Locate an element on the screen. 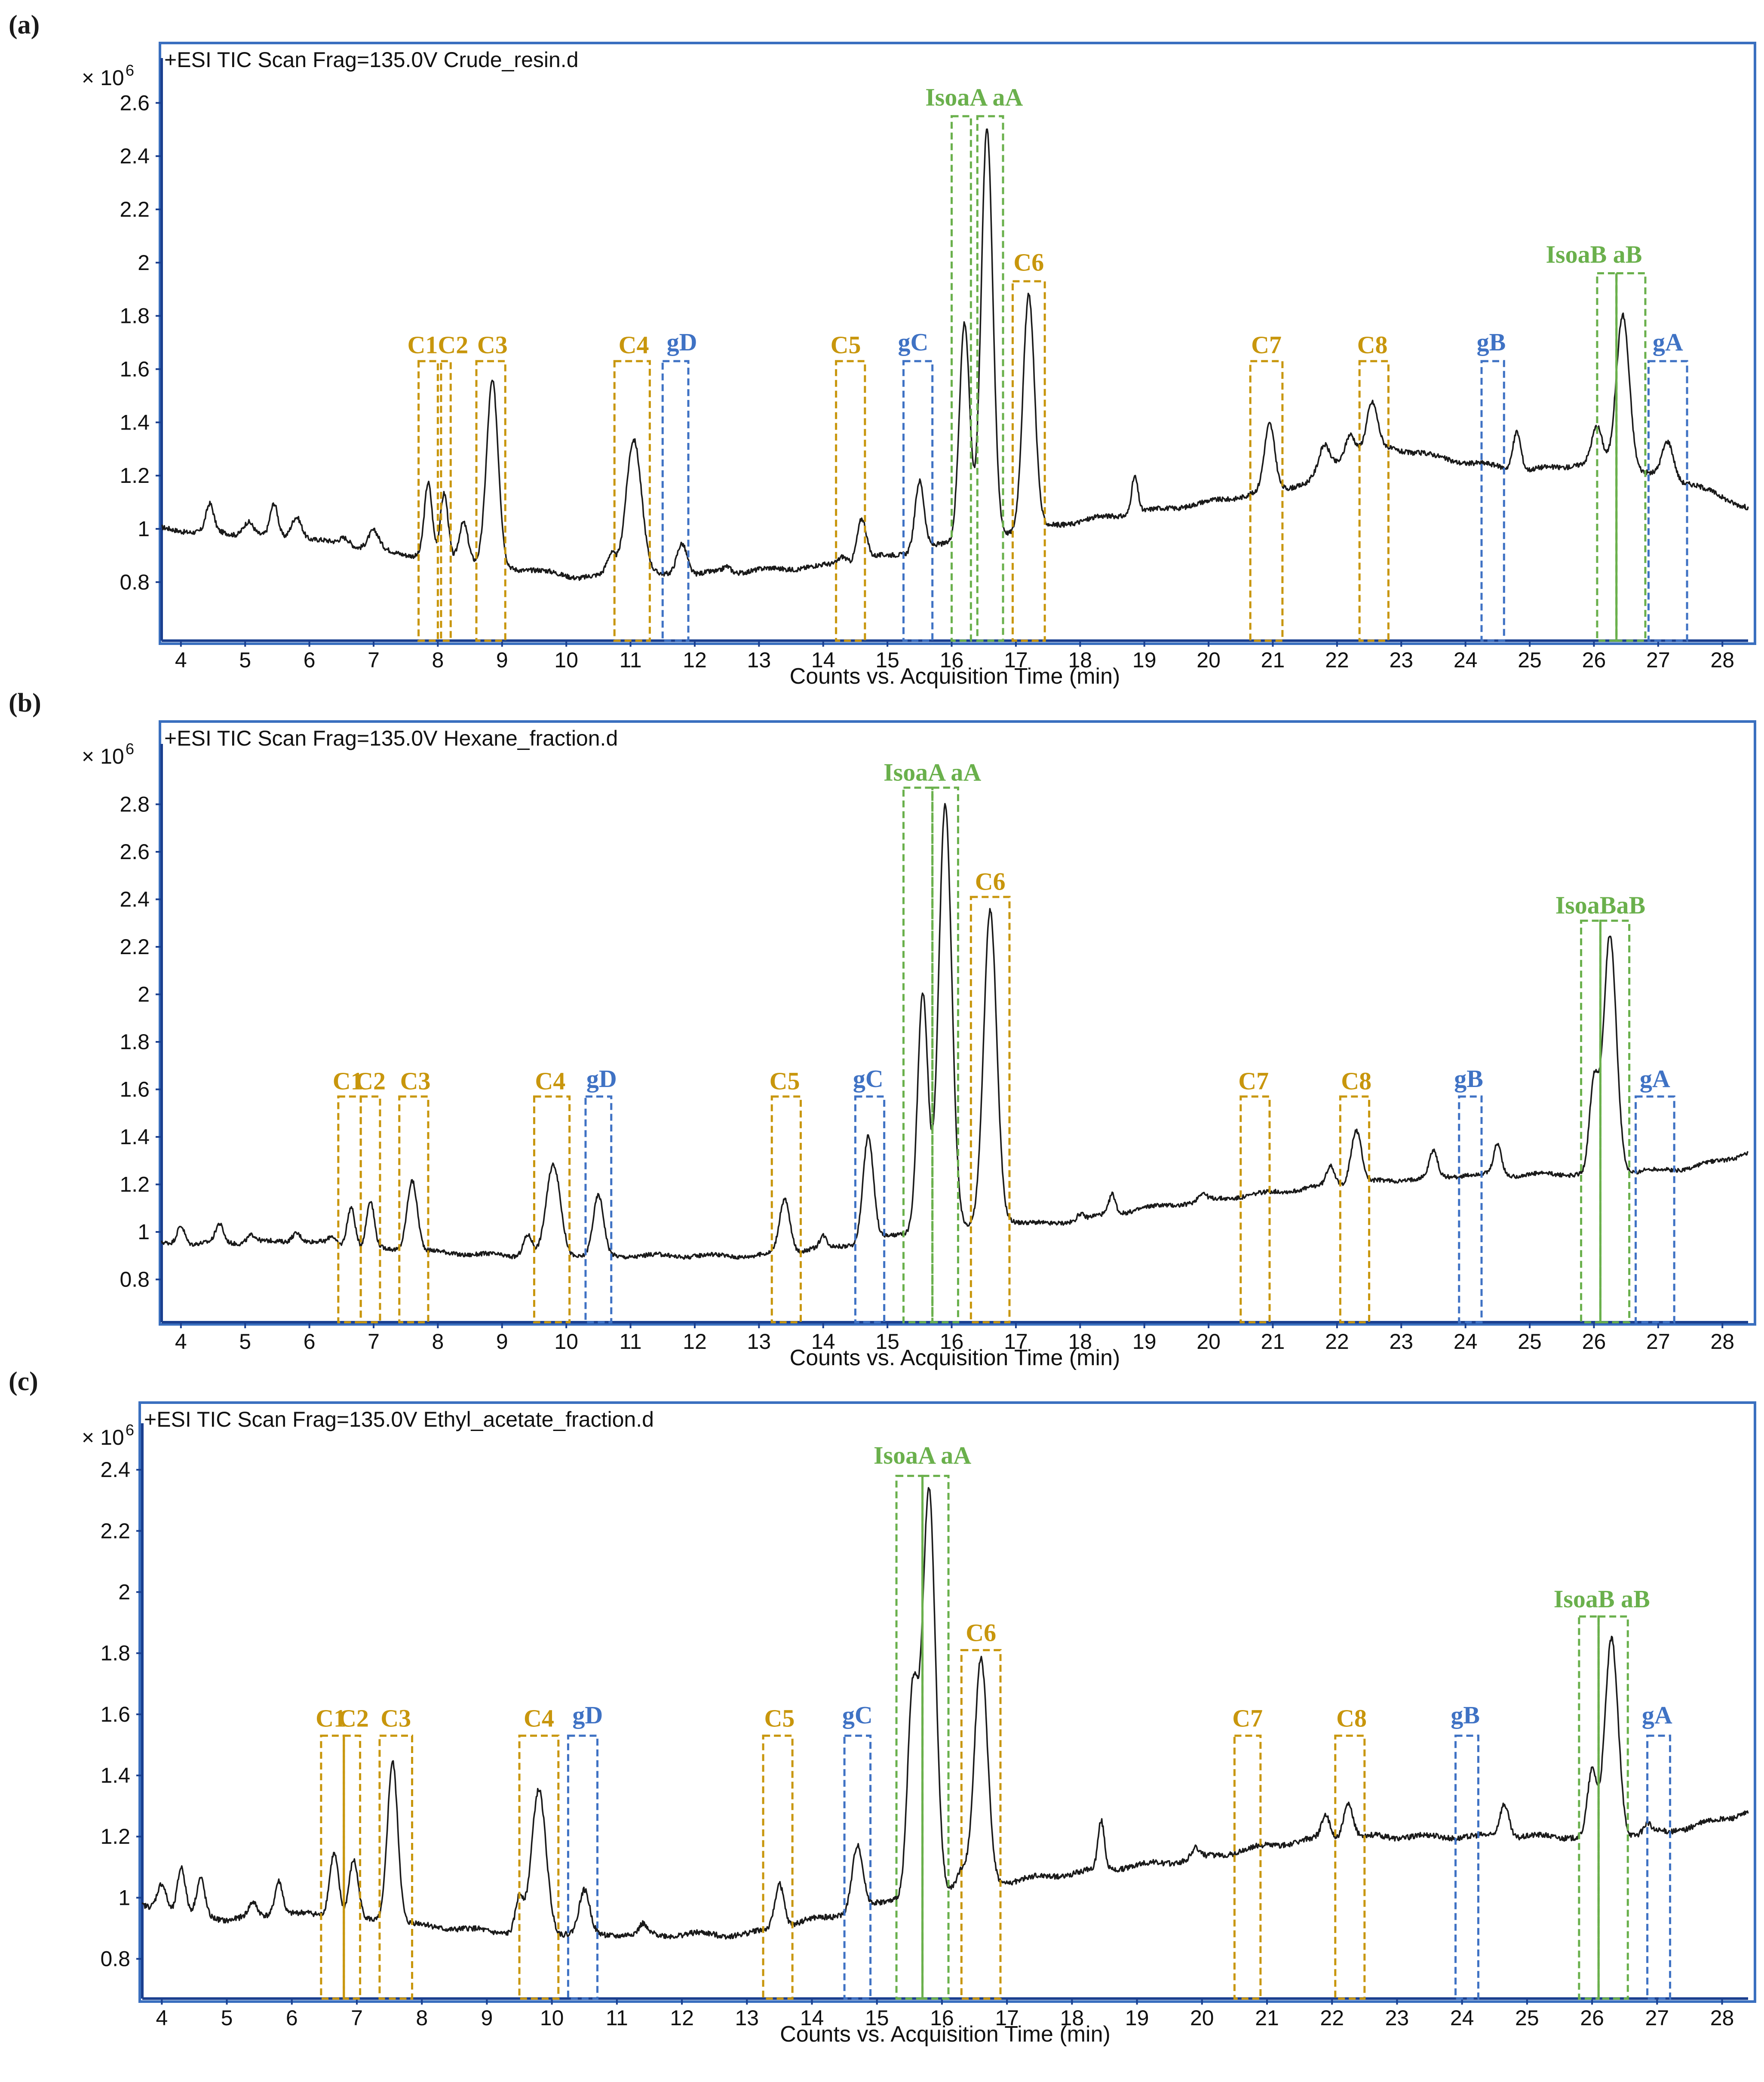  region-box-c8 is located at coordinates (1374, 501).